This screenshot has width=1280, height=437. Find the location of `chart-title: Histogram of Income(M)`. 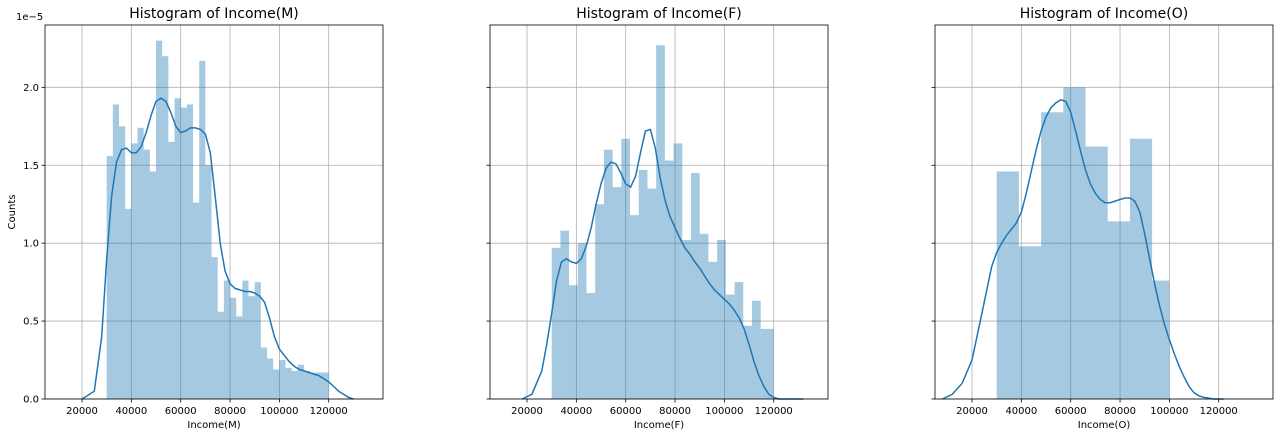

chart-title: Histogram of Income(M) is located at coordinates (214, 14).